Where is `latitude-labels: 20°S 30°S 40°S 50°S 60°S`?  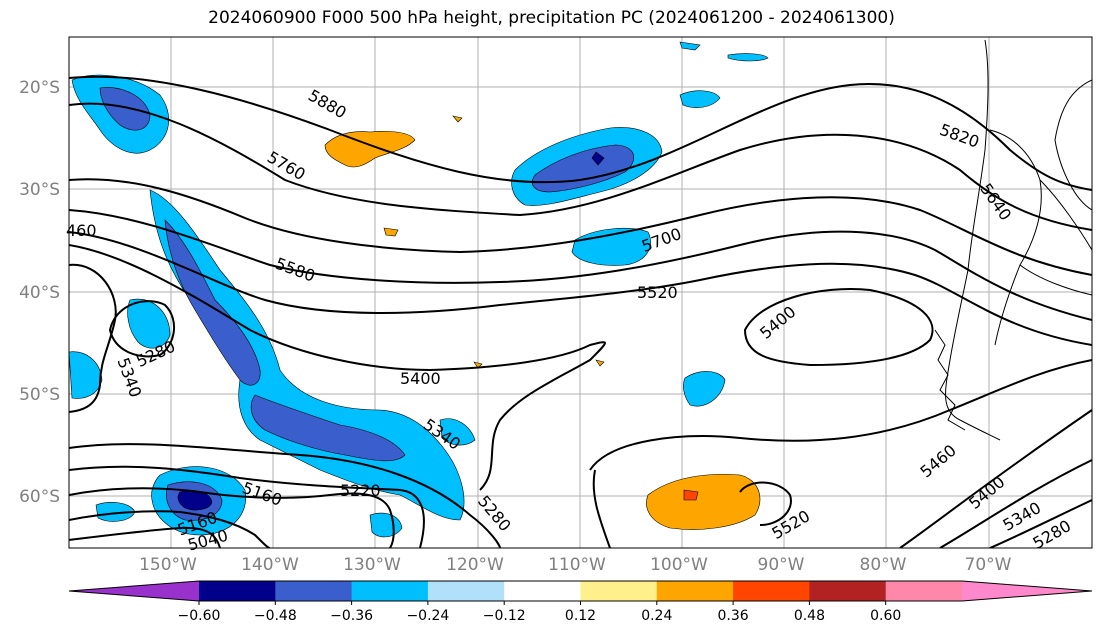 latitude-labels: 20°S 30°S 40°S 50°S 60°S is located at coordinates (39, 292).